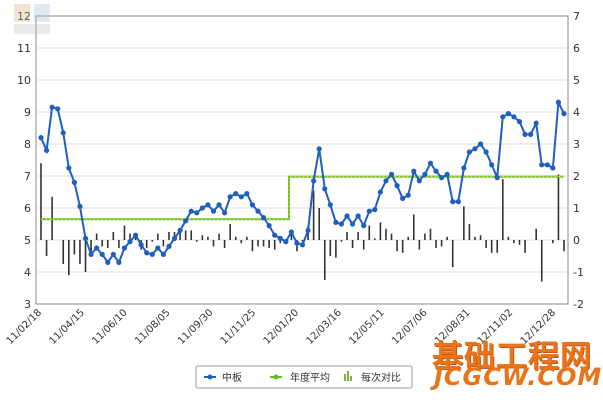  Describe the element at coordinates (239, 327) in the screenshot. I see `x-tick-label: 11/11/25` at that location.